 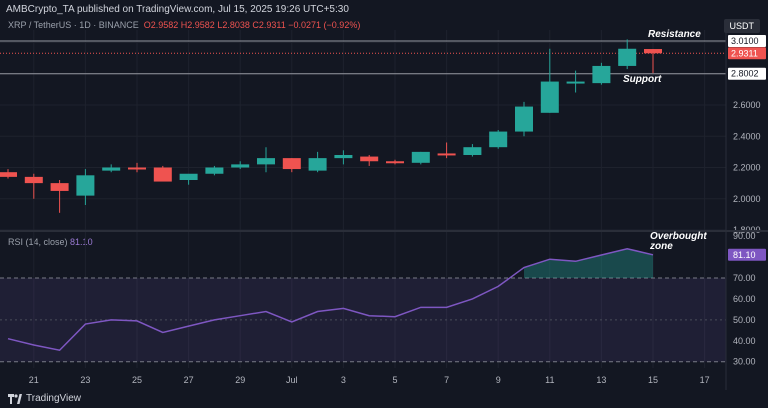 What do you see at coordinates (744, 341) in the screenshot?
I see `rsi-axis-label: 40.00` at bounding box center [744, 341].